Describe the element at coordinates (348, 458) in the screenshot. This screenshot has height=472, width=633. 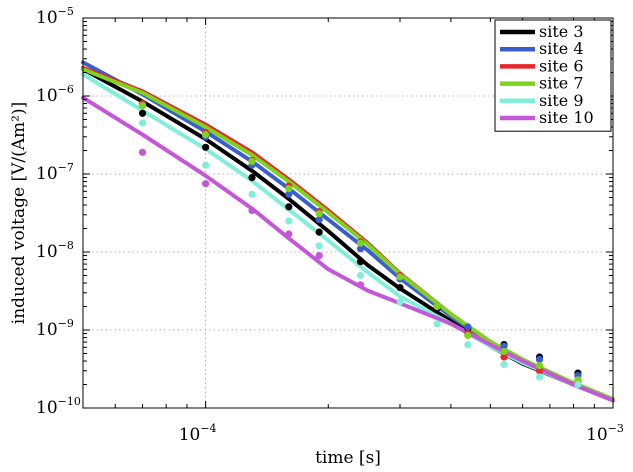
I see `x-axis-label: time [s]` at that location.